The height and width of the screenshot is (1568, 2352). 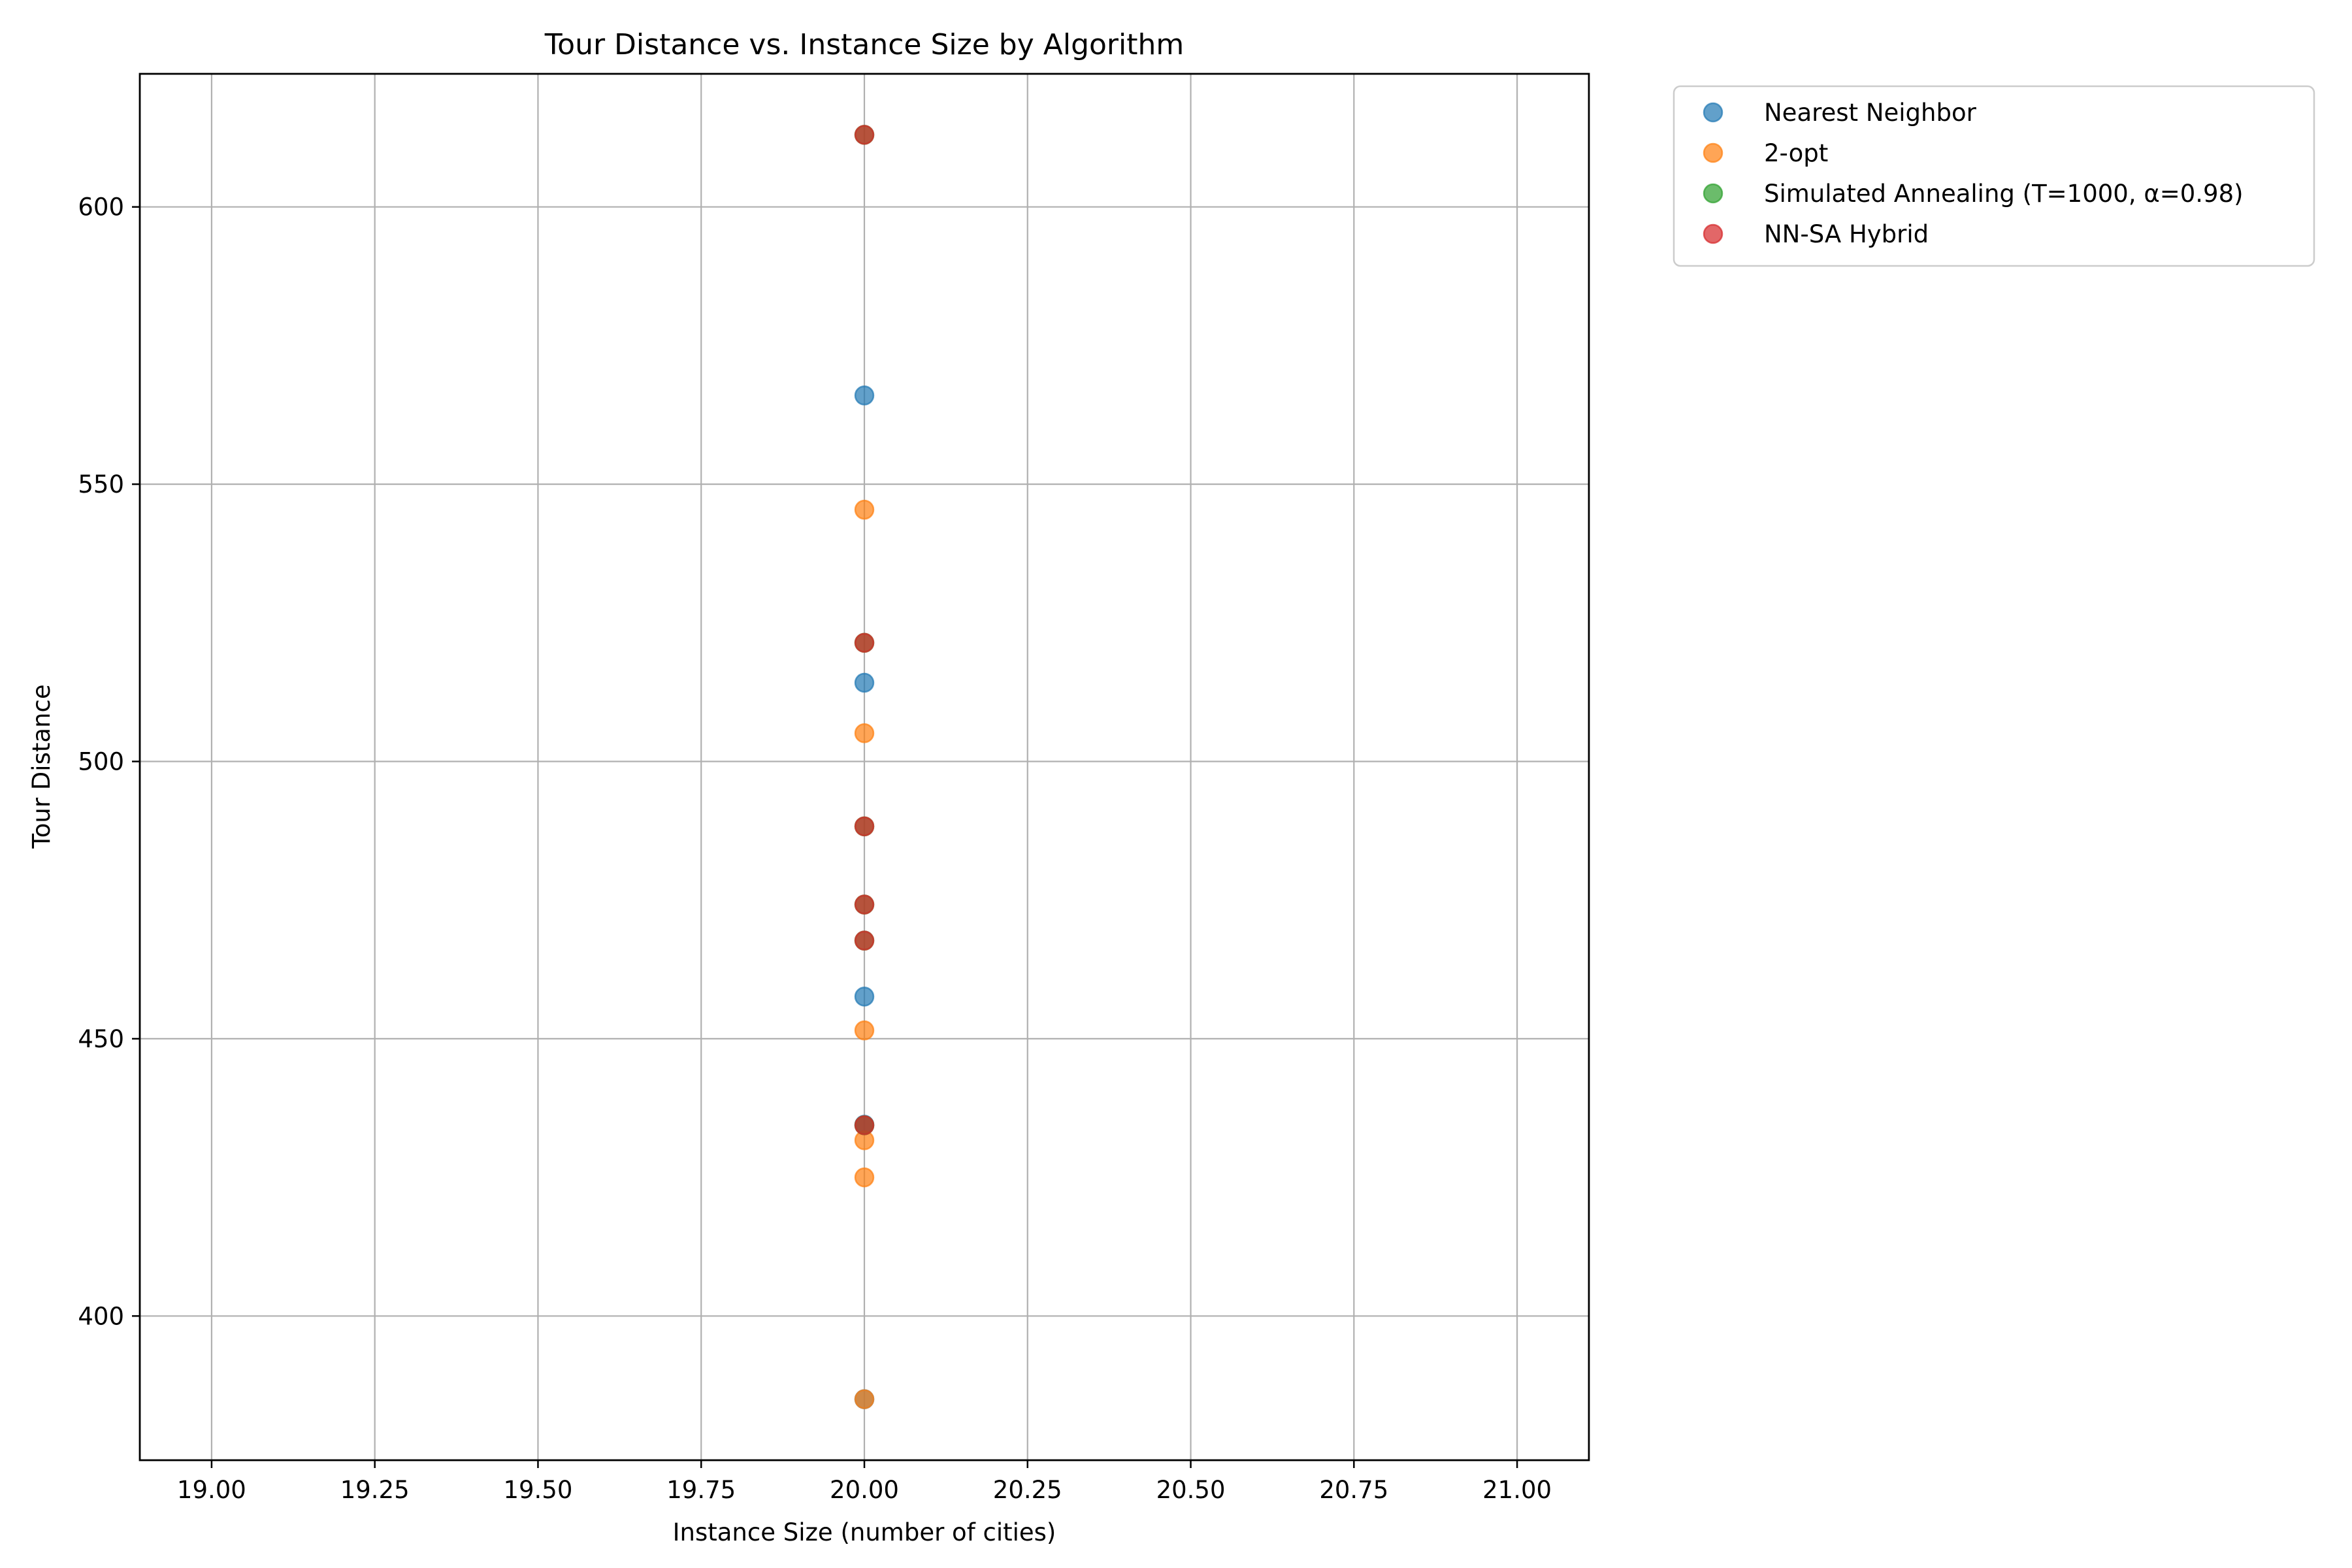 What do you see at coordinates (701, 1490) in the screenshot?
I see `x-tick-label: 19.75` at bounding box center [701, 1490].